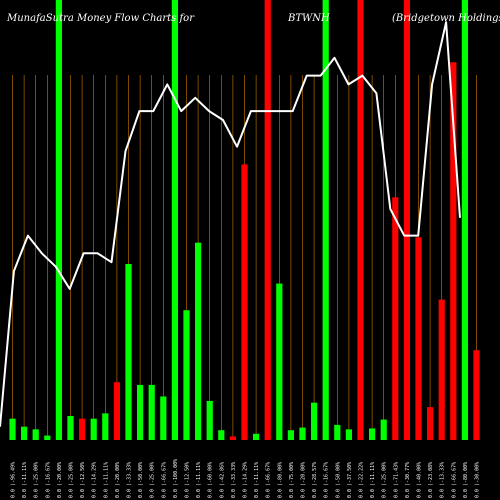 The height and width of the screenshot is (500, 500). I want to click on x-tick-label: 0.0 (-100.00%, so click(176, 478).